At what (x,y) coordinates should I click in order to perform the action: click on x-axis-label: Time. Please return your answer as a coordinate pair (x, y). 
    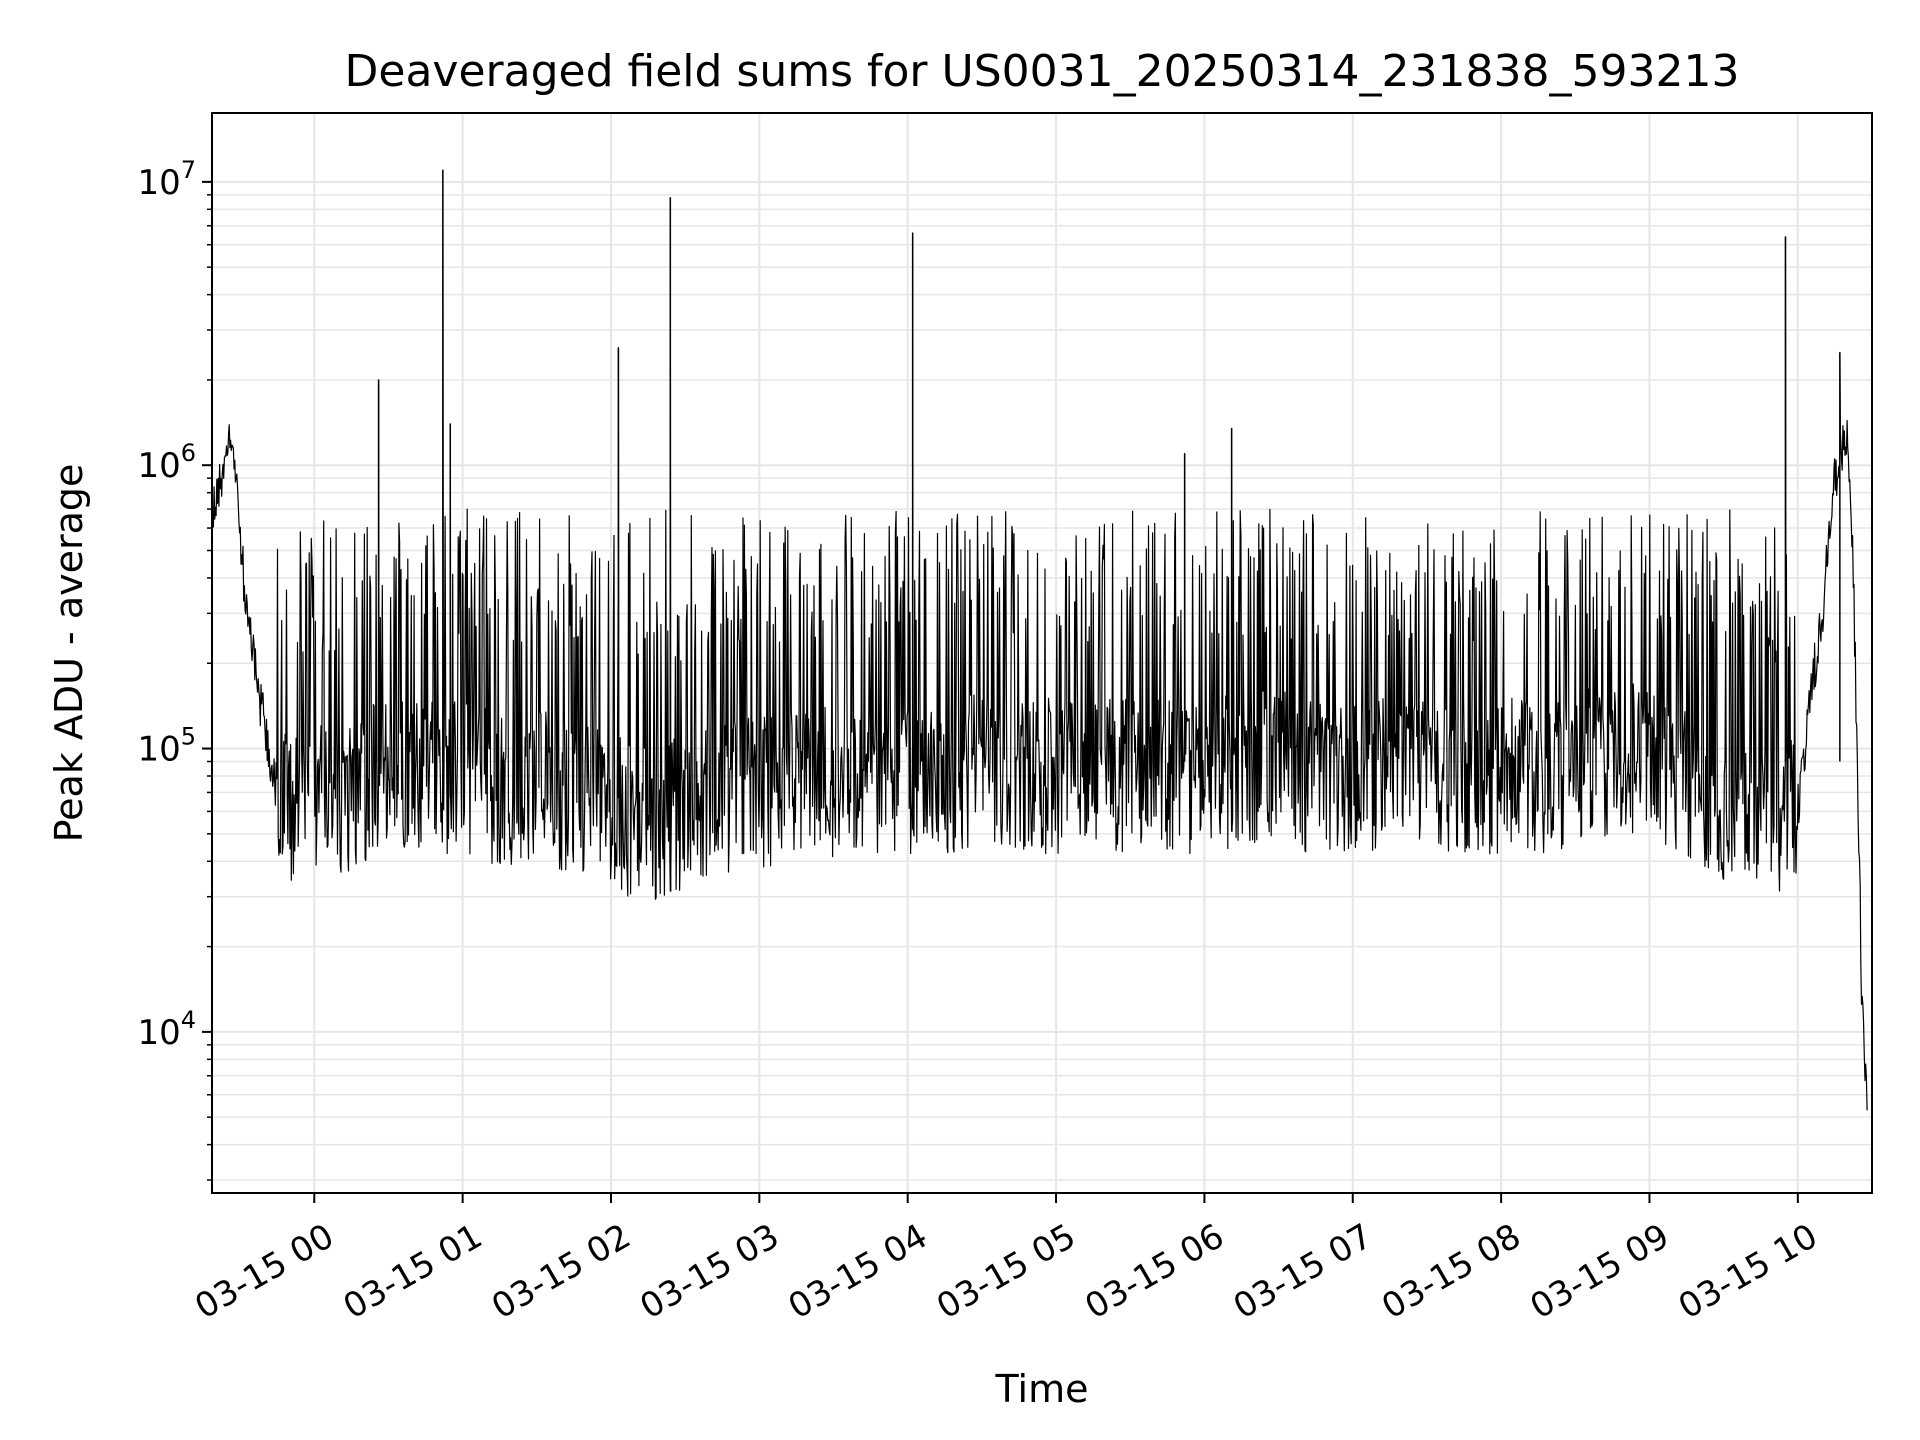
    Looking at the image, I should click on (1042, 1389).